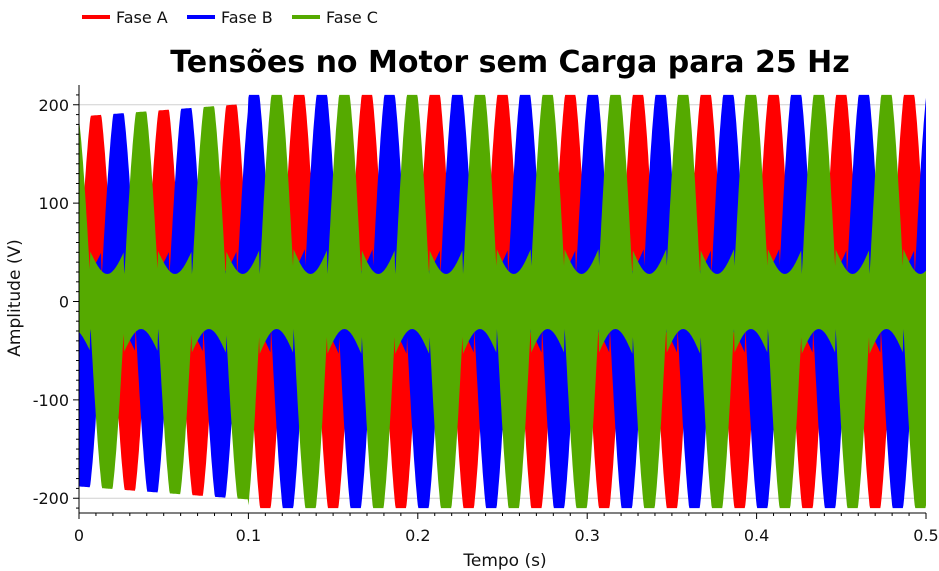 This screenshot has width=939, height=571. Describe the element at coordinates (586, 535) in the screenshot. I see `x-tick-label: 0.3` at that location.